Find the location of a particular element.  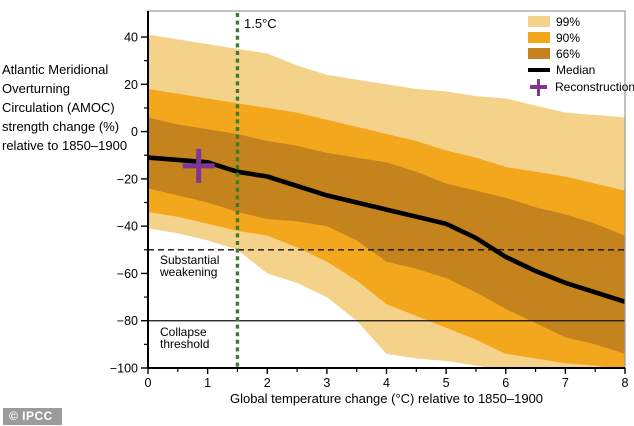

x-tick-label: 4 is located at coordinates (386, 383).